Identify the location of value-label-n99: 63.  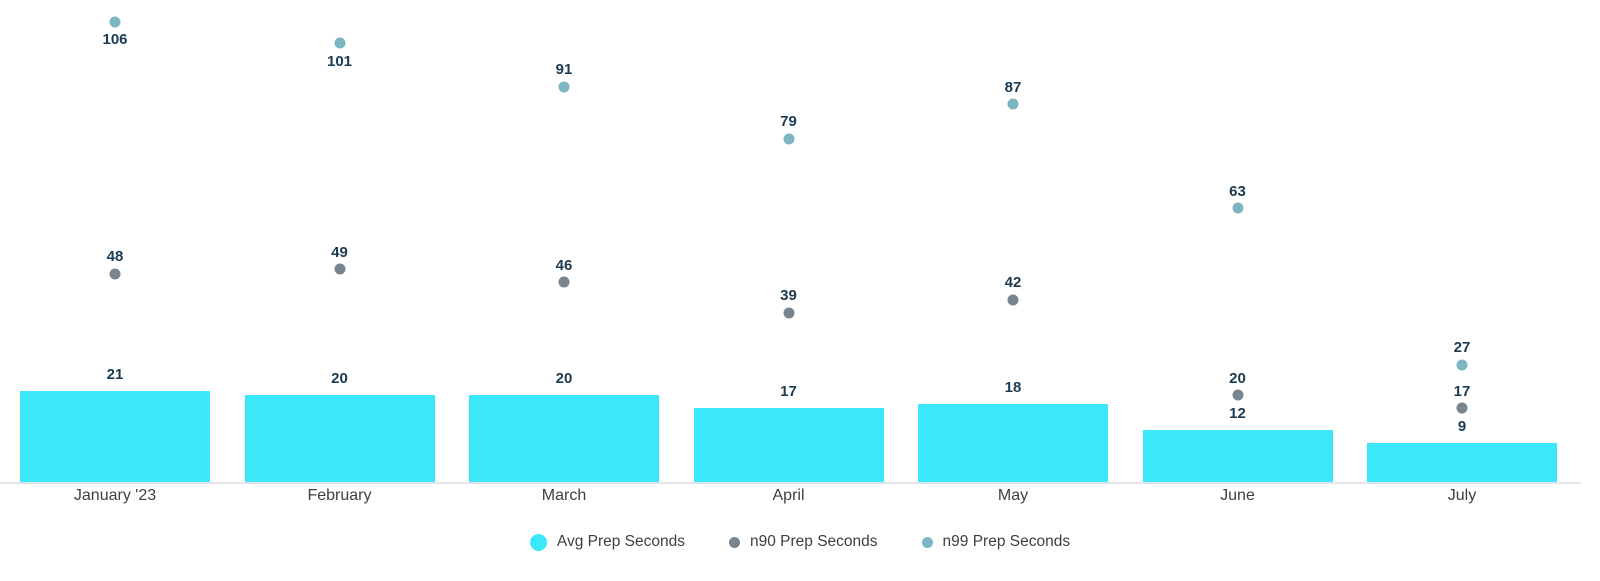
(1237, 191).